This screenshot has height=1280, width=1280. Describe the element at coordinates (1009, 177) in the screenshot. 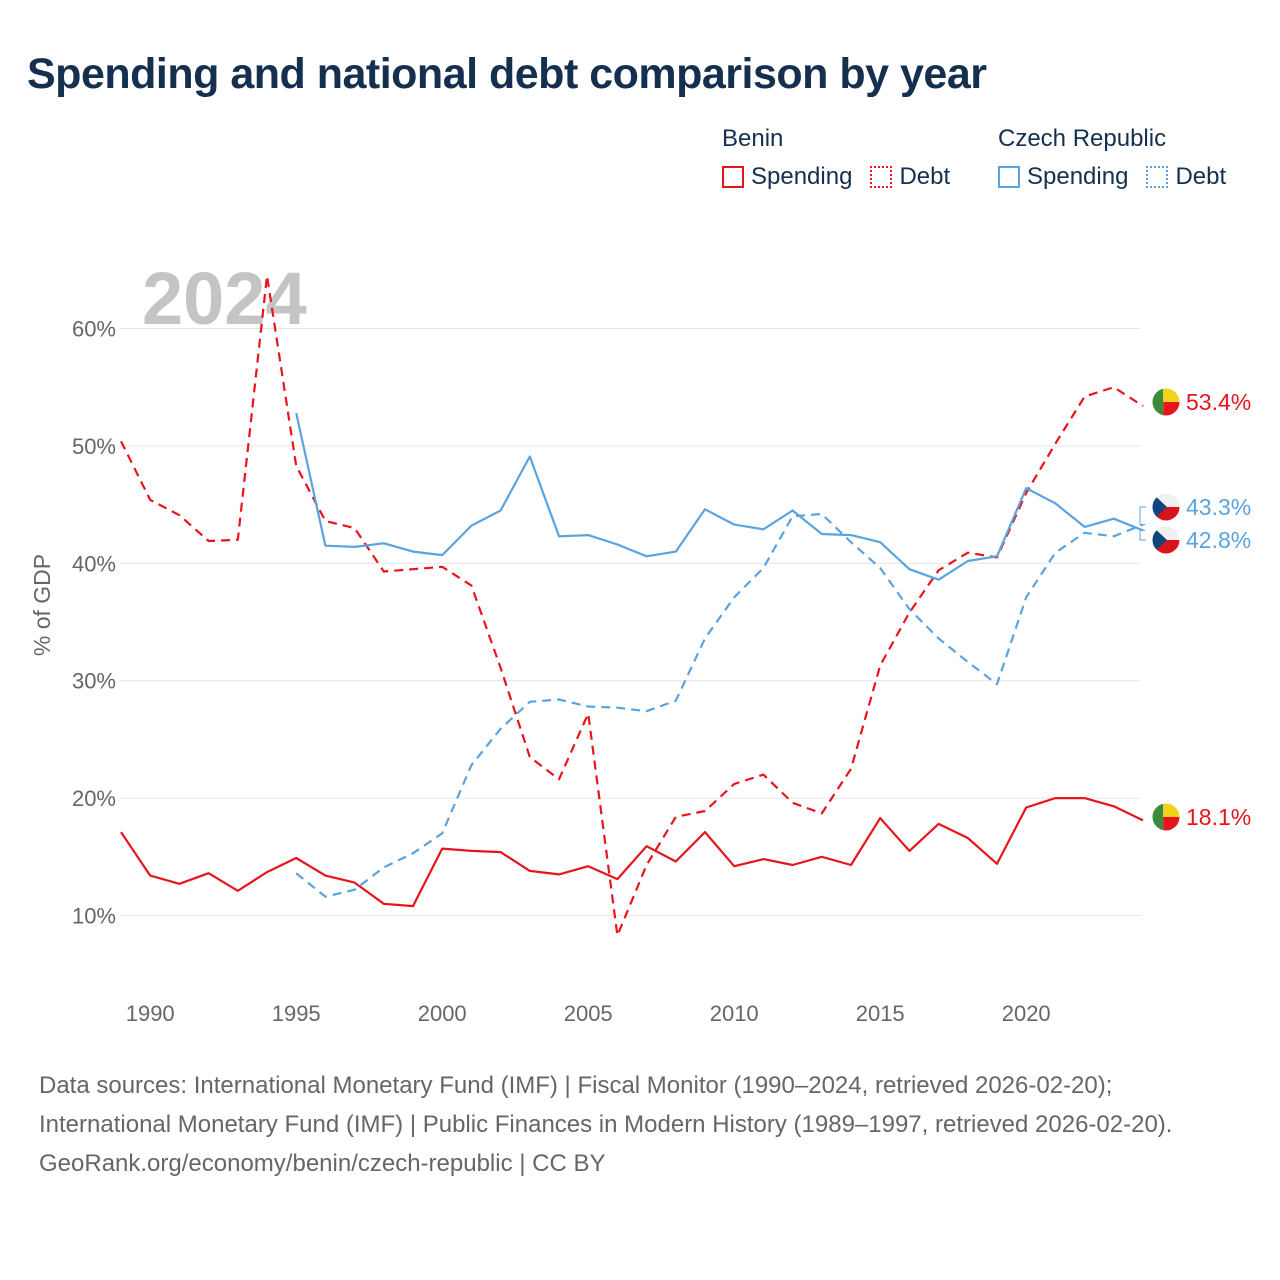

I see `legend-czech-spending-swatch` at that location.